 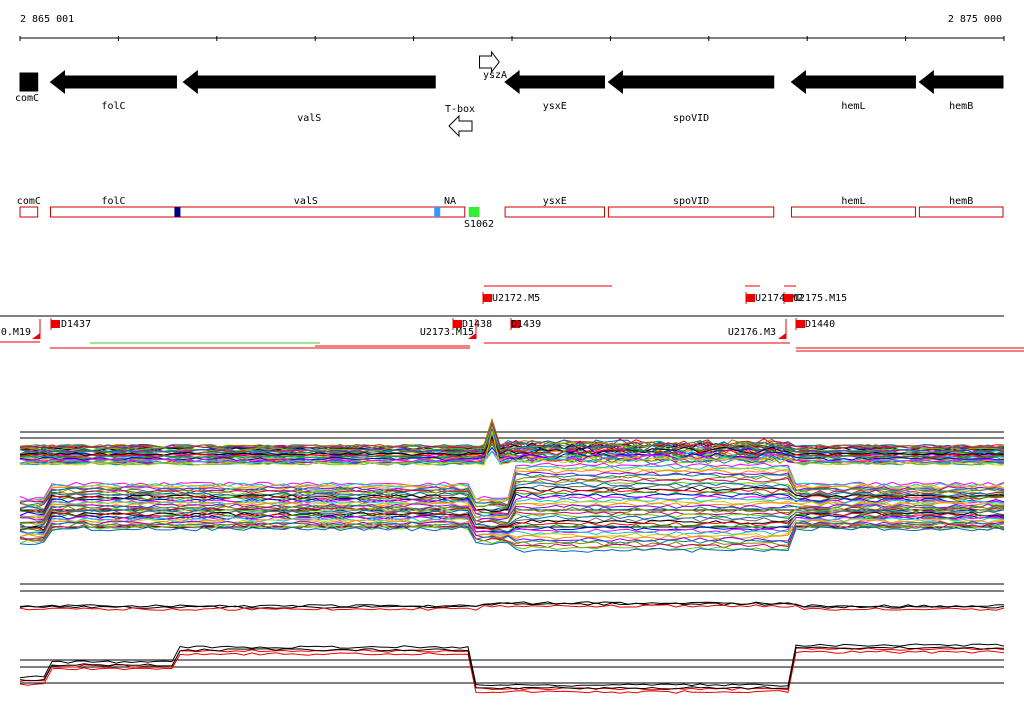 I want to click on segment-ysxe, so click(x=554, y=212).